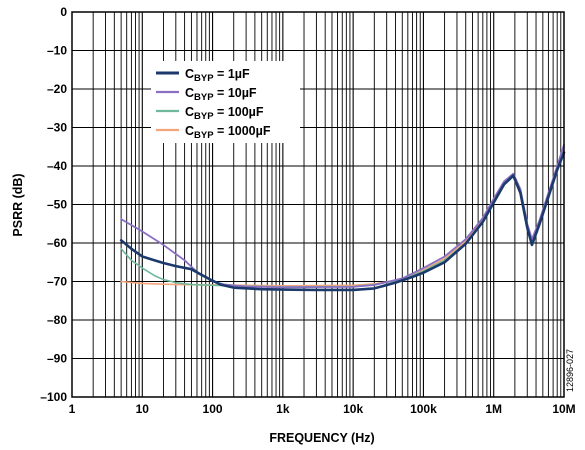 The height and width of the screenshot is (450, 585). I want to click on legend-entry-label: CBYP = 10µF, so click(221, 94).